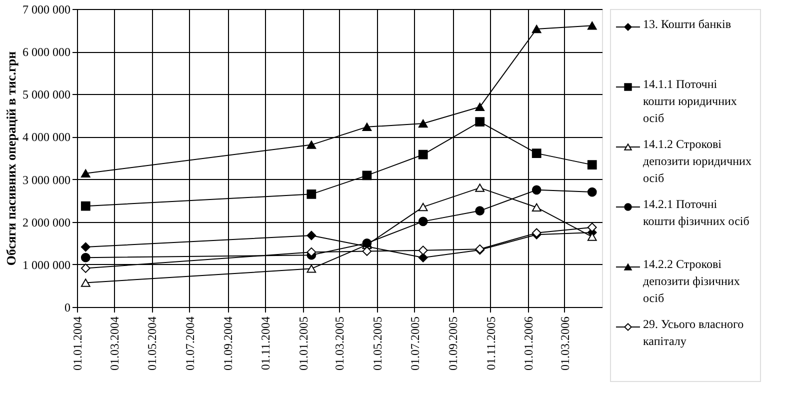  What do you see at coordinates (11, 158) in the screenshot?
I see `y-axis-title: Обсяги пасивних операцій в тис.грн` at bounding box center [11, 158].